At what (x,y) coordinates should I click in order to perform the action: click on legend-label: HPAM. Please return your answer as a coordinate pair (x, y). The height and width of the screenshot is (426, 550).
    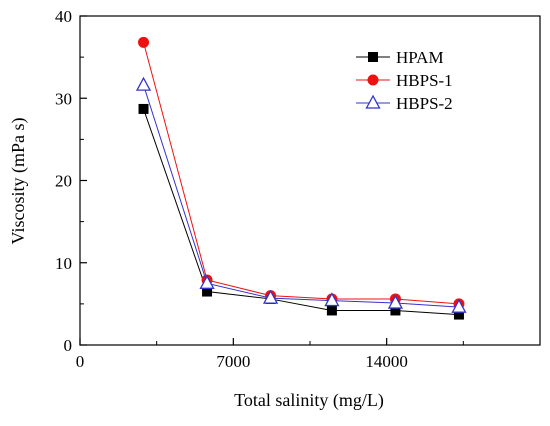
    Looking at the image, I should click on (420, 57).